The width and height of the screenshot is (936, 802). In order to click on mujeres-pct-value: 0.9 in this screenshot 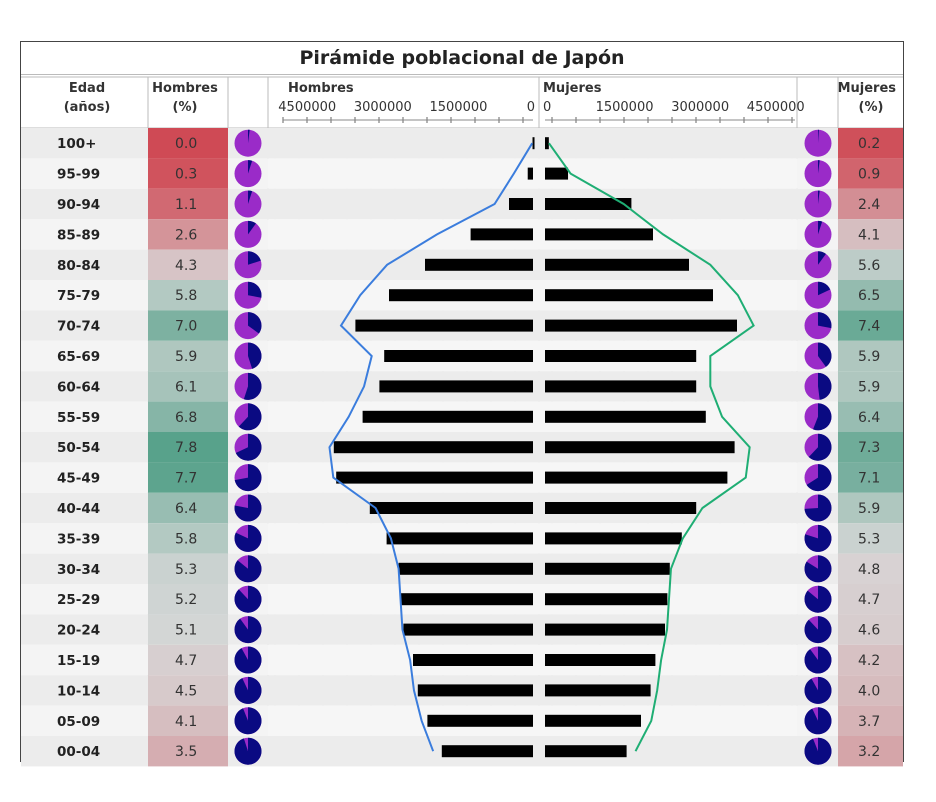, I will do `click(869, 175)`.